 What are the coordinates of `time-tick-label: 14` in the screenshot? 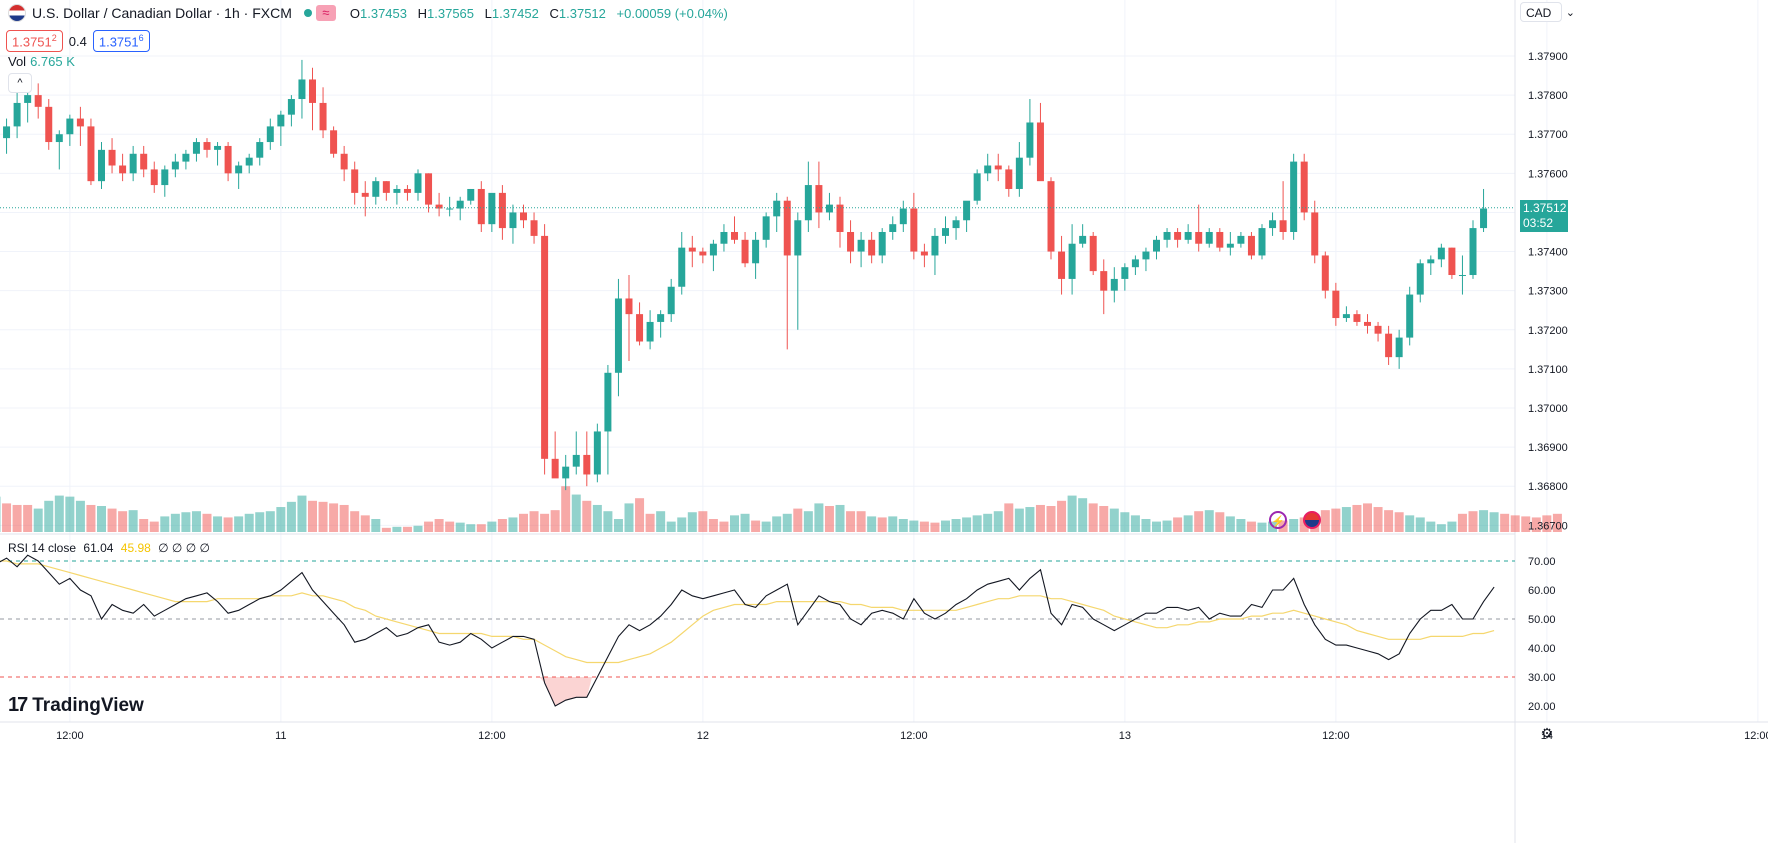 It's located at (1547, 736).